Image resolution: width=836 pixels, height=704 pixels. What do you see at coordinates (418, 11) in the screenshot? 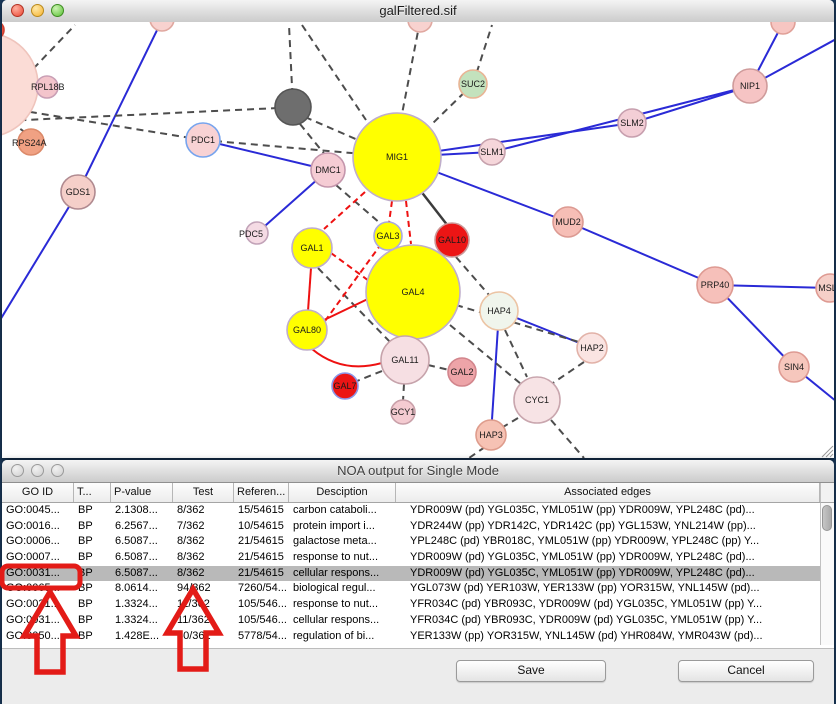
I see `graph-window-titlebar: galFiltered.sif` at bounding box center [418, 11].